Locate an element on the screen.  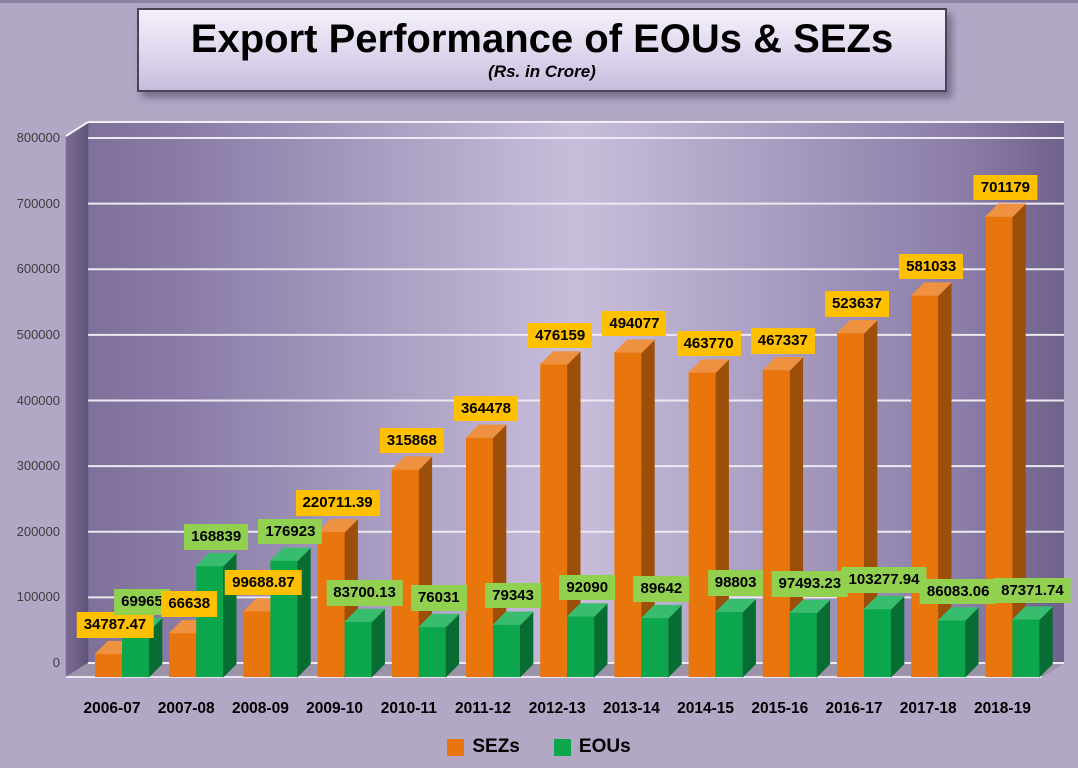
y-axis-tick-label: 0 is located at coordinates (56, 662).